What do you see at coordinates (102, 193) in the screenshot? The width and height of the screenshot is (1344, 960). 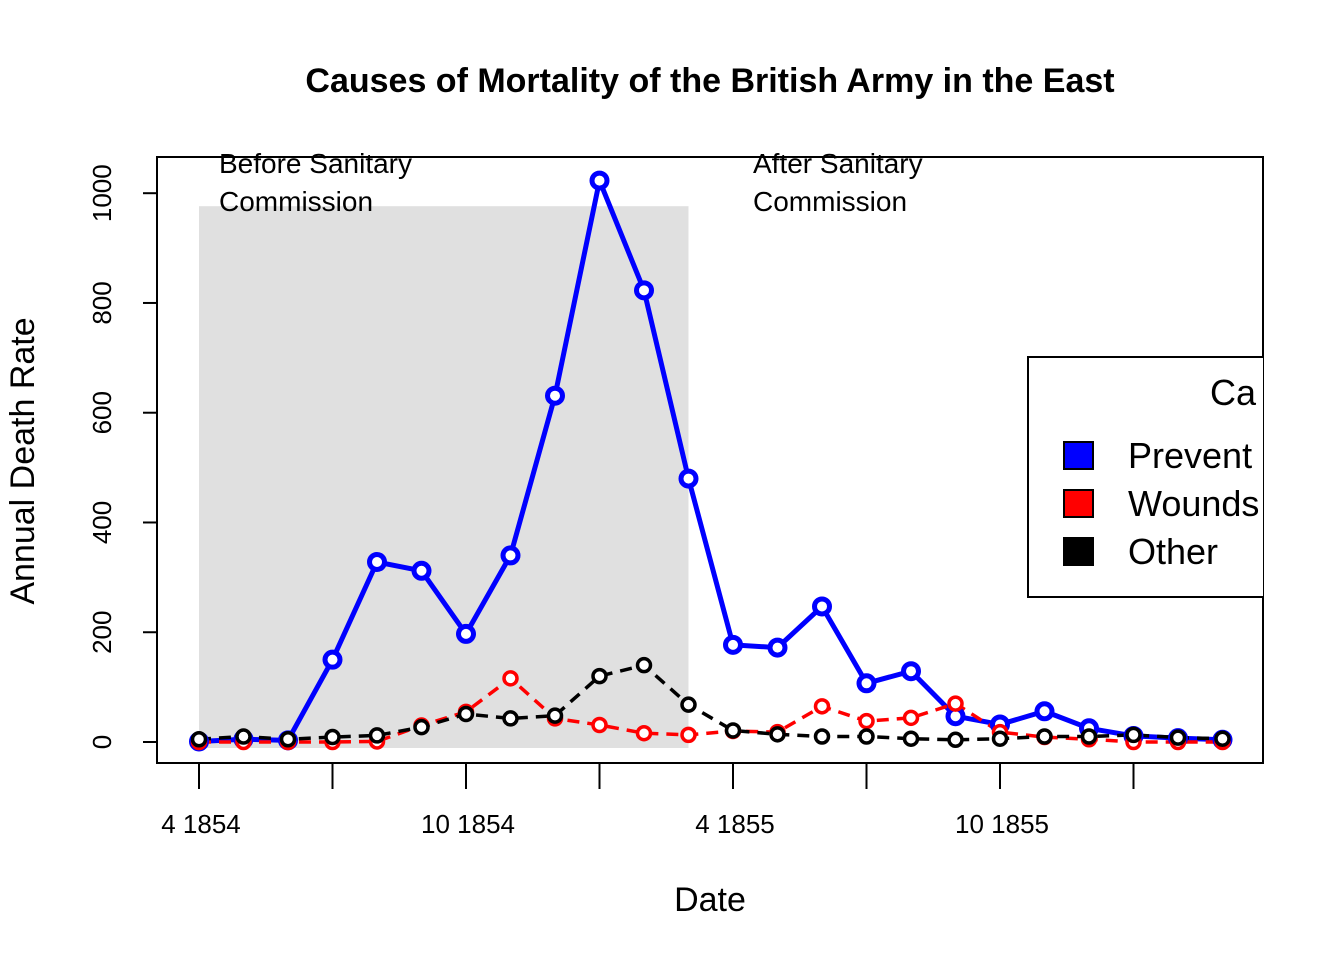 I see `y-tick-label: 1000` at bounding box center [102, 193].